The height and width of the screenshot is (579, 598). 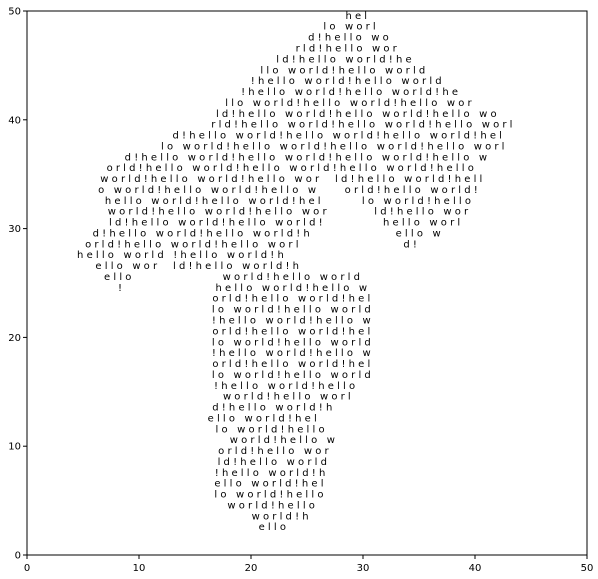 I want to click on text-line: !, so click(x=120, y=288).